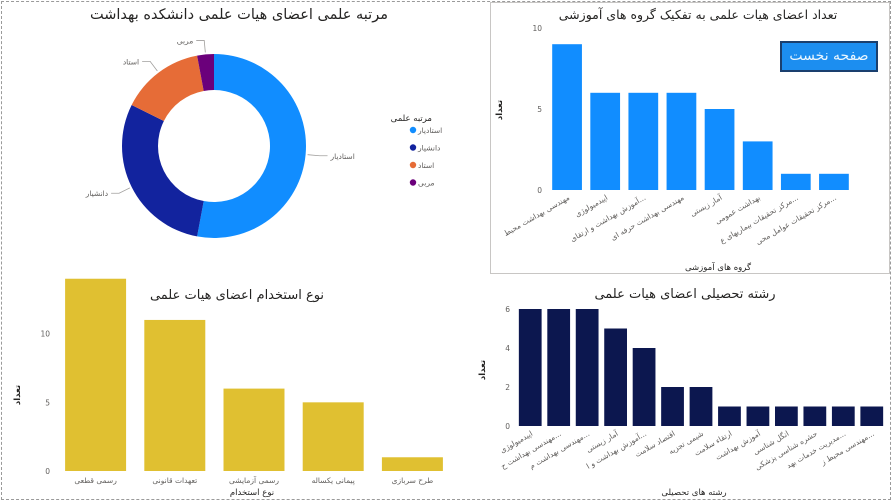 The width and height of the screenshot is (894, 503). Describe the element at coordinates (426, 183) in the screenshot. I see `legend-item-label: مربی` at that location.